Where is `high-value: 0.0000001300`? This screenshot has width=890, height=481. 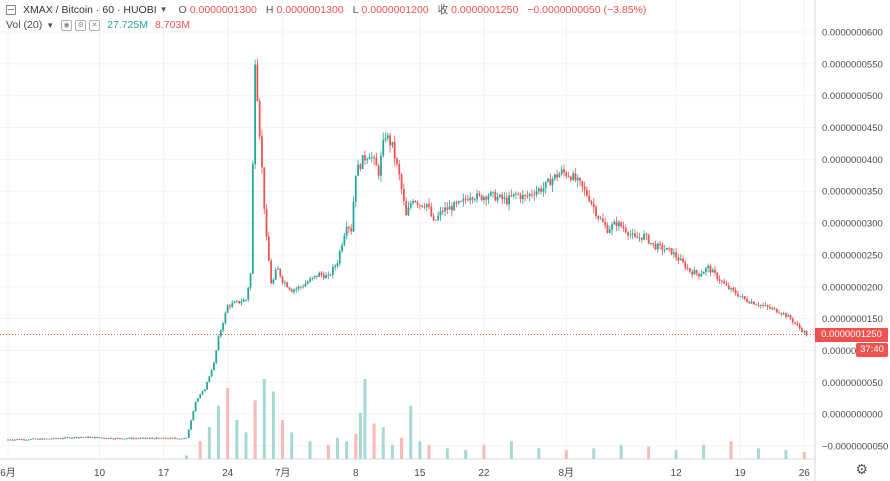
high-value: 0.0000001300 is located at coordinates (310, 9).